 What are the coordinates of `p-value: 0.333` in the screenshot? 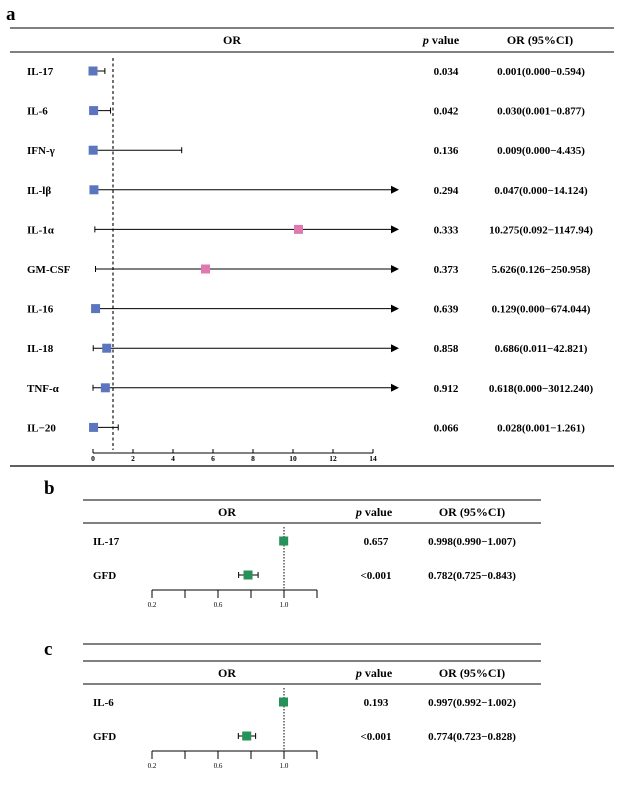 It's located at (446, 230).